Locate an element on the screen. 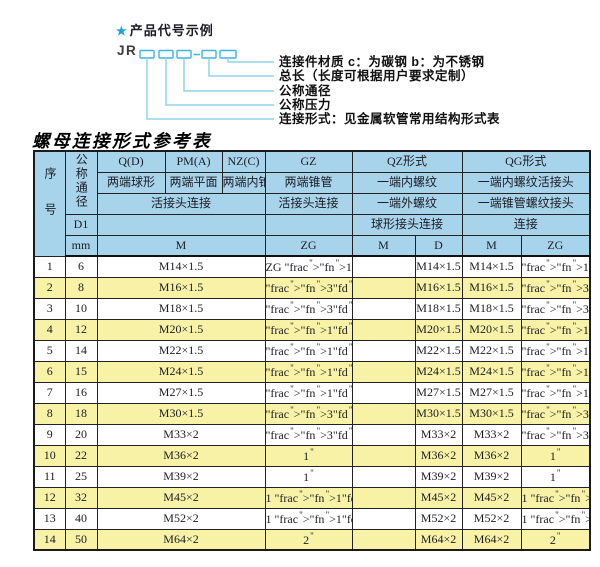  dn-cell: 40 is located at coordinates (81, 518).